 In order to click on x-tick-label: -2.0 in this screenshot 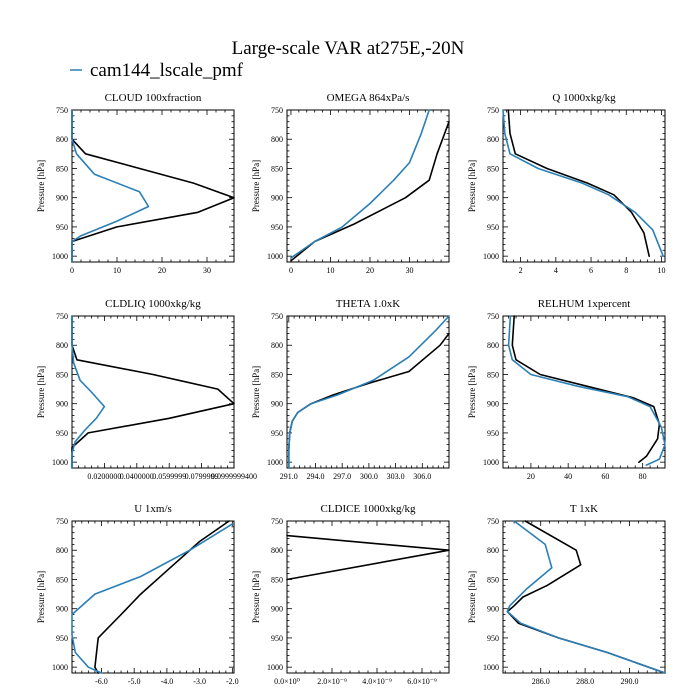, I will do `click(232, 681)`.